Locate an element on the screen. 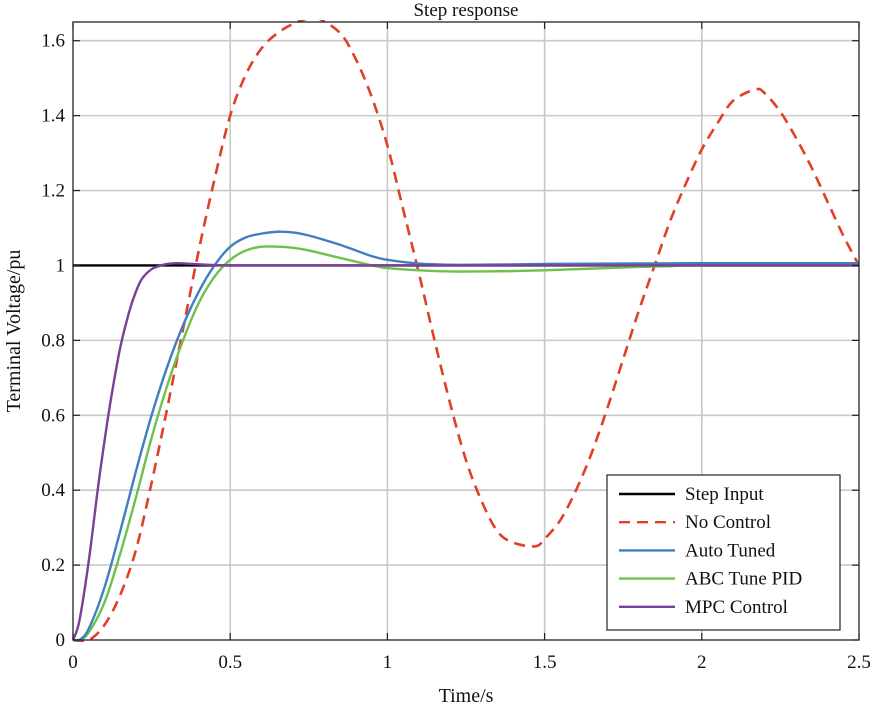 This screenshot has width=876, height=708. legend-label-abc-tune-pid: ABC Tune PID is located at coordinates (743, 579).